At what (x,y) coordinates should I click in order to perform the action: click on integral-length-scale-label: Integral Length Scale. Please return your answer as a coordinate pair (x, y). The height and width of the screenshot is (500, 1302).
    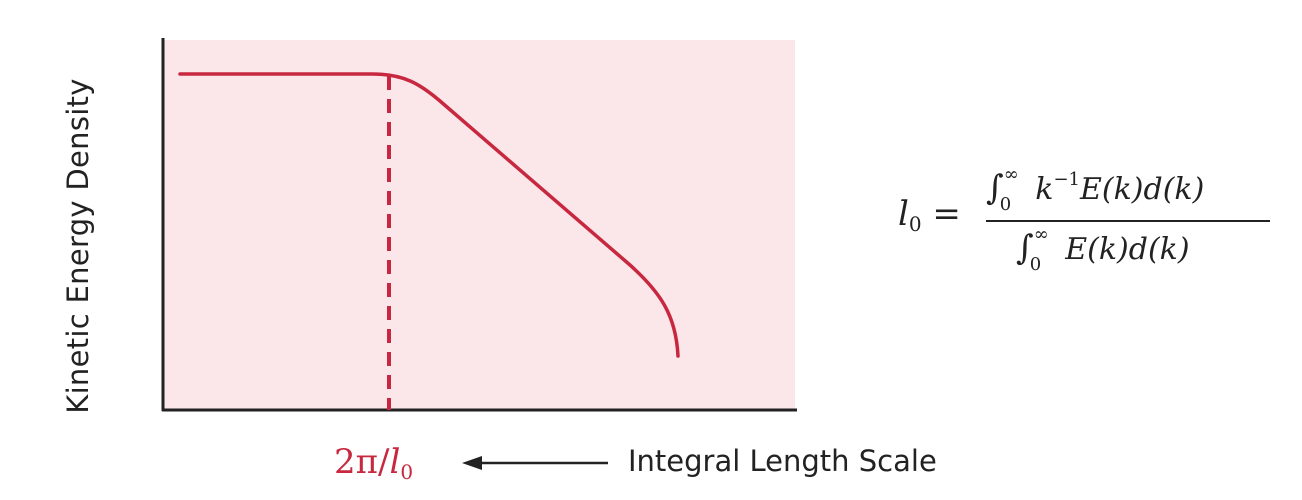
    Looking at the image, I should click on (782, 461).